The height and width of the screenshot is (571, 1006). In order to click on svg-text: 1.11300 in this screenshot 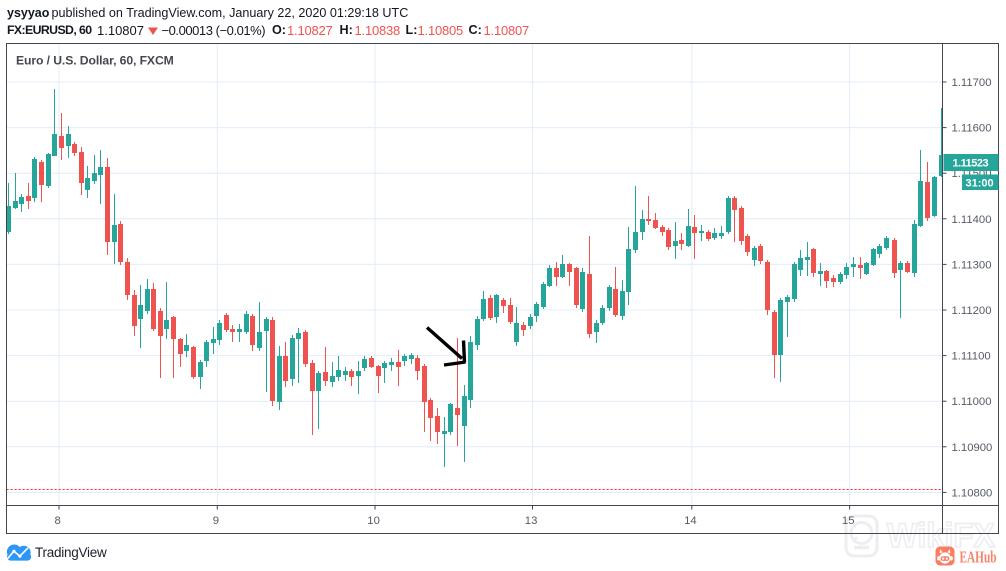, I will do `click(972, 265)`.